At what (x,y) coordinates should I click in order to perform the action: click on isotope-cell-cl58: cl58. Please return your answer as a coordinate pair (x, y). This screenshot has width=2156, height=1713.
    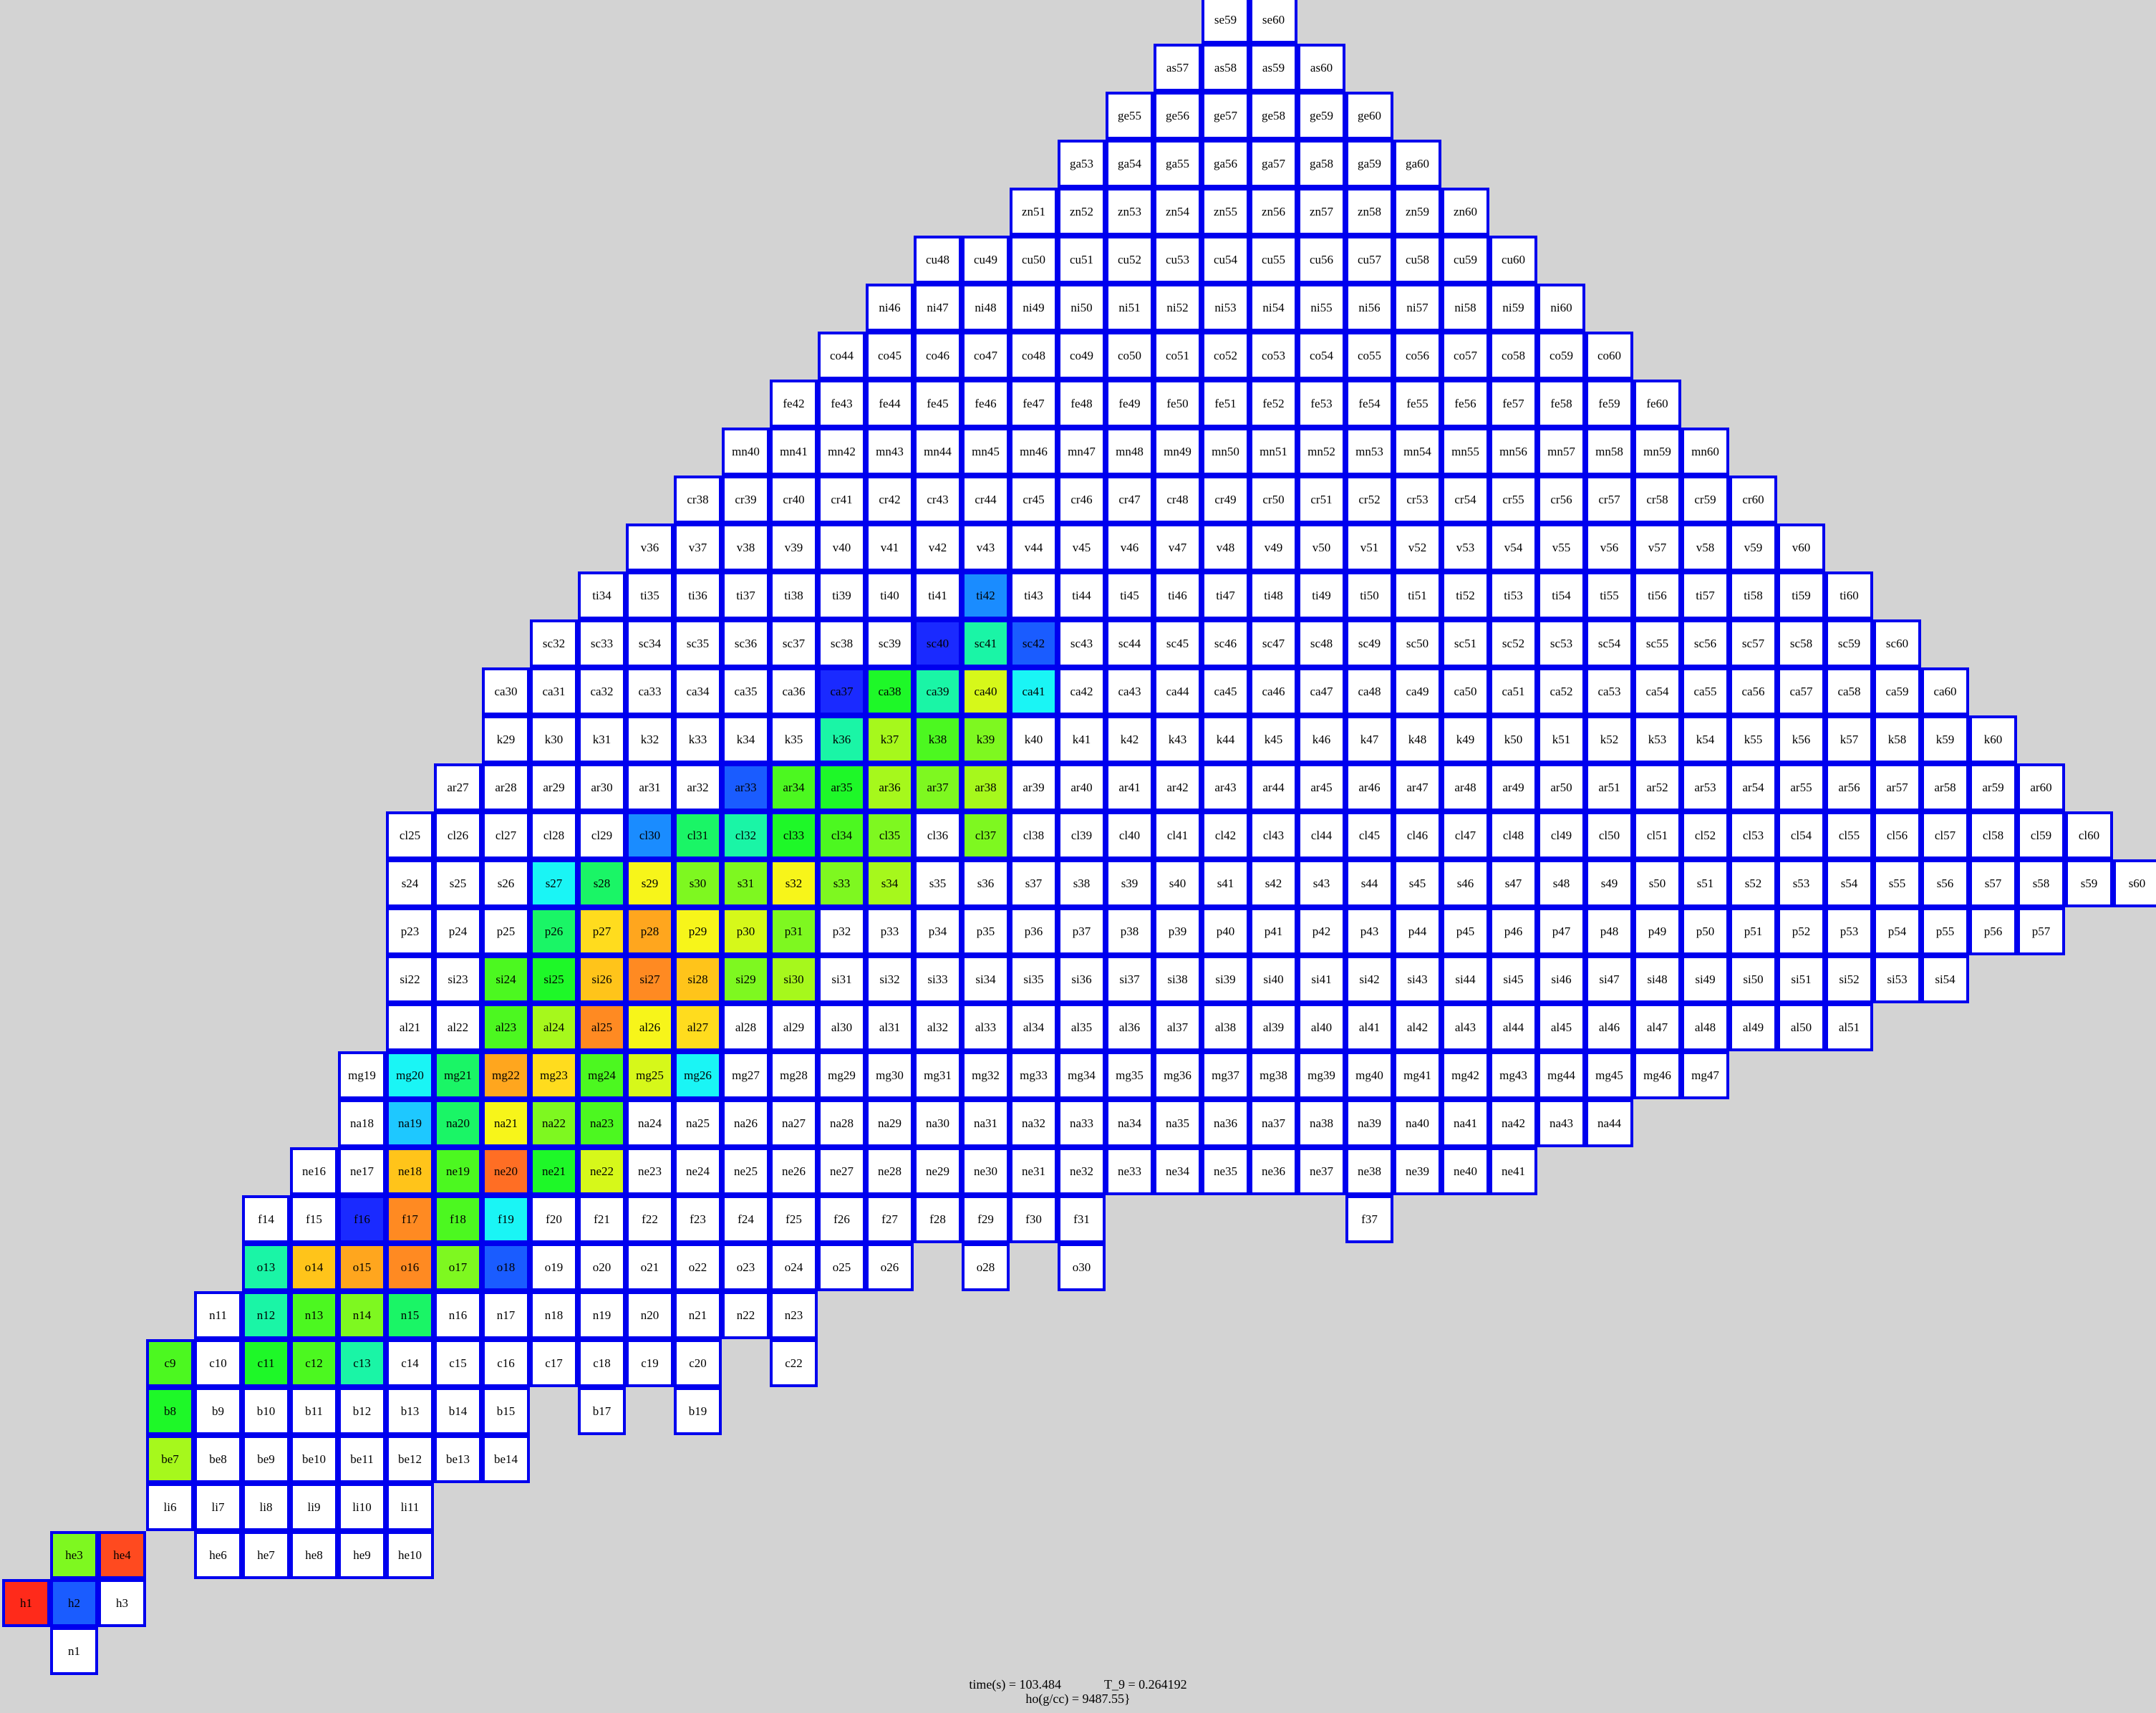
    Looking at the image, I should click on (1993, 835).